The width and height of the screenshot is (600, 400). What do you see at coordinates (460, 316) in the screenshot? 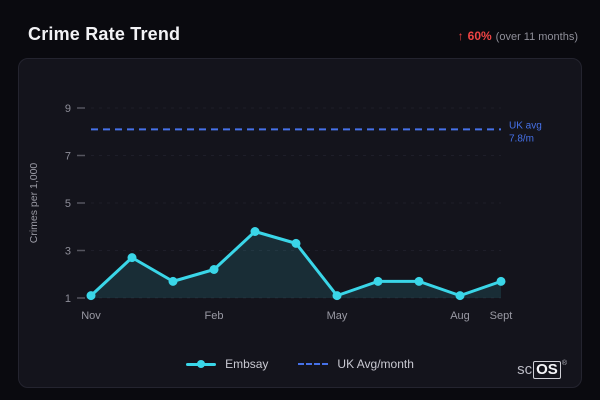
I see `svg-text: Aug` at bounding box center [460, 316].